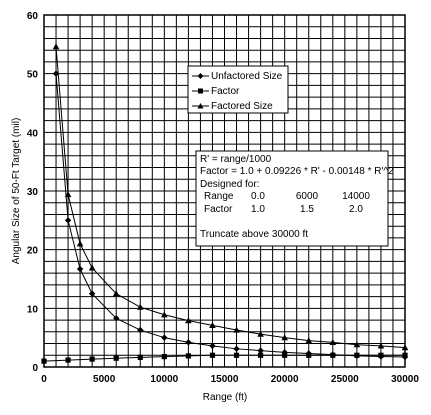 The image size is (431, 415). What do you see at coordinates (242, 106) in the screenshot?
I see `legend-label-factored: Factored Size` at bounding box center [242, 106].